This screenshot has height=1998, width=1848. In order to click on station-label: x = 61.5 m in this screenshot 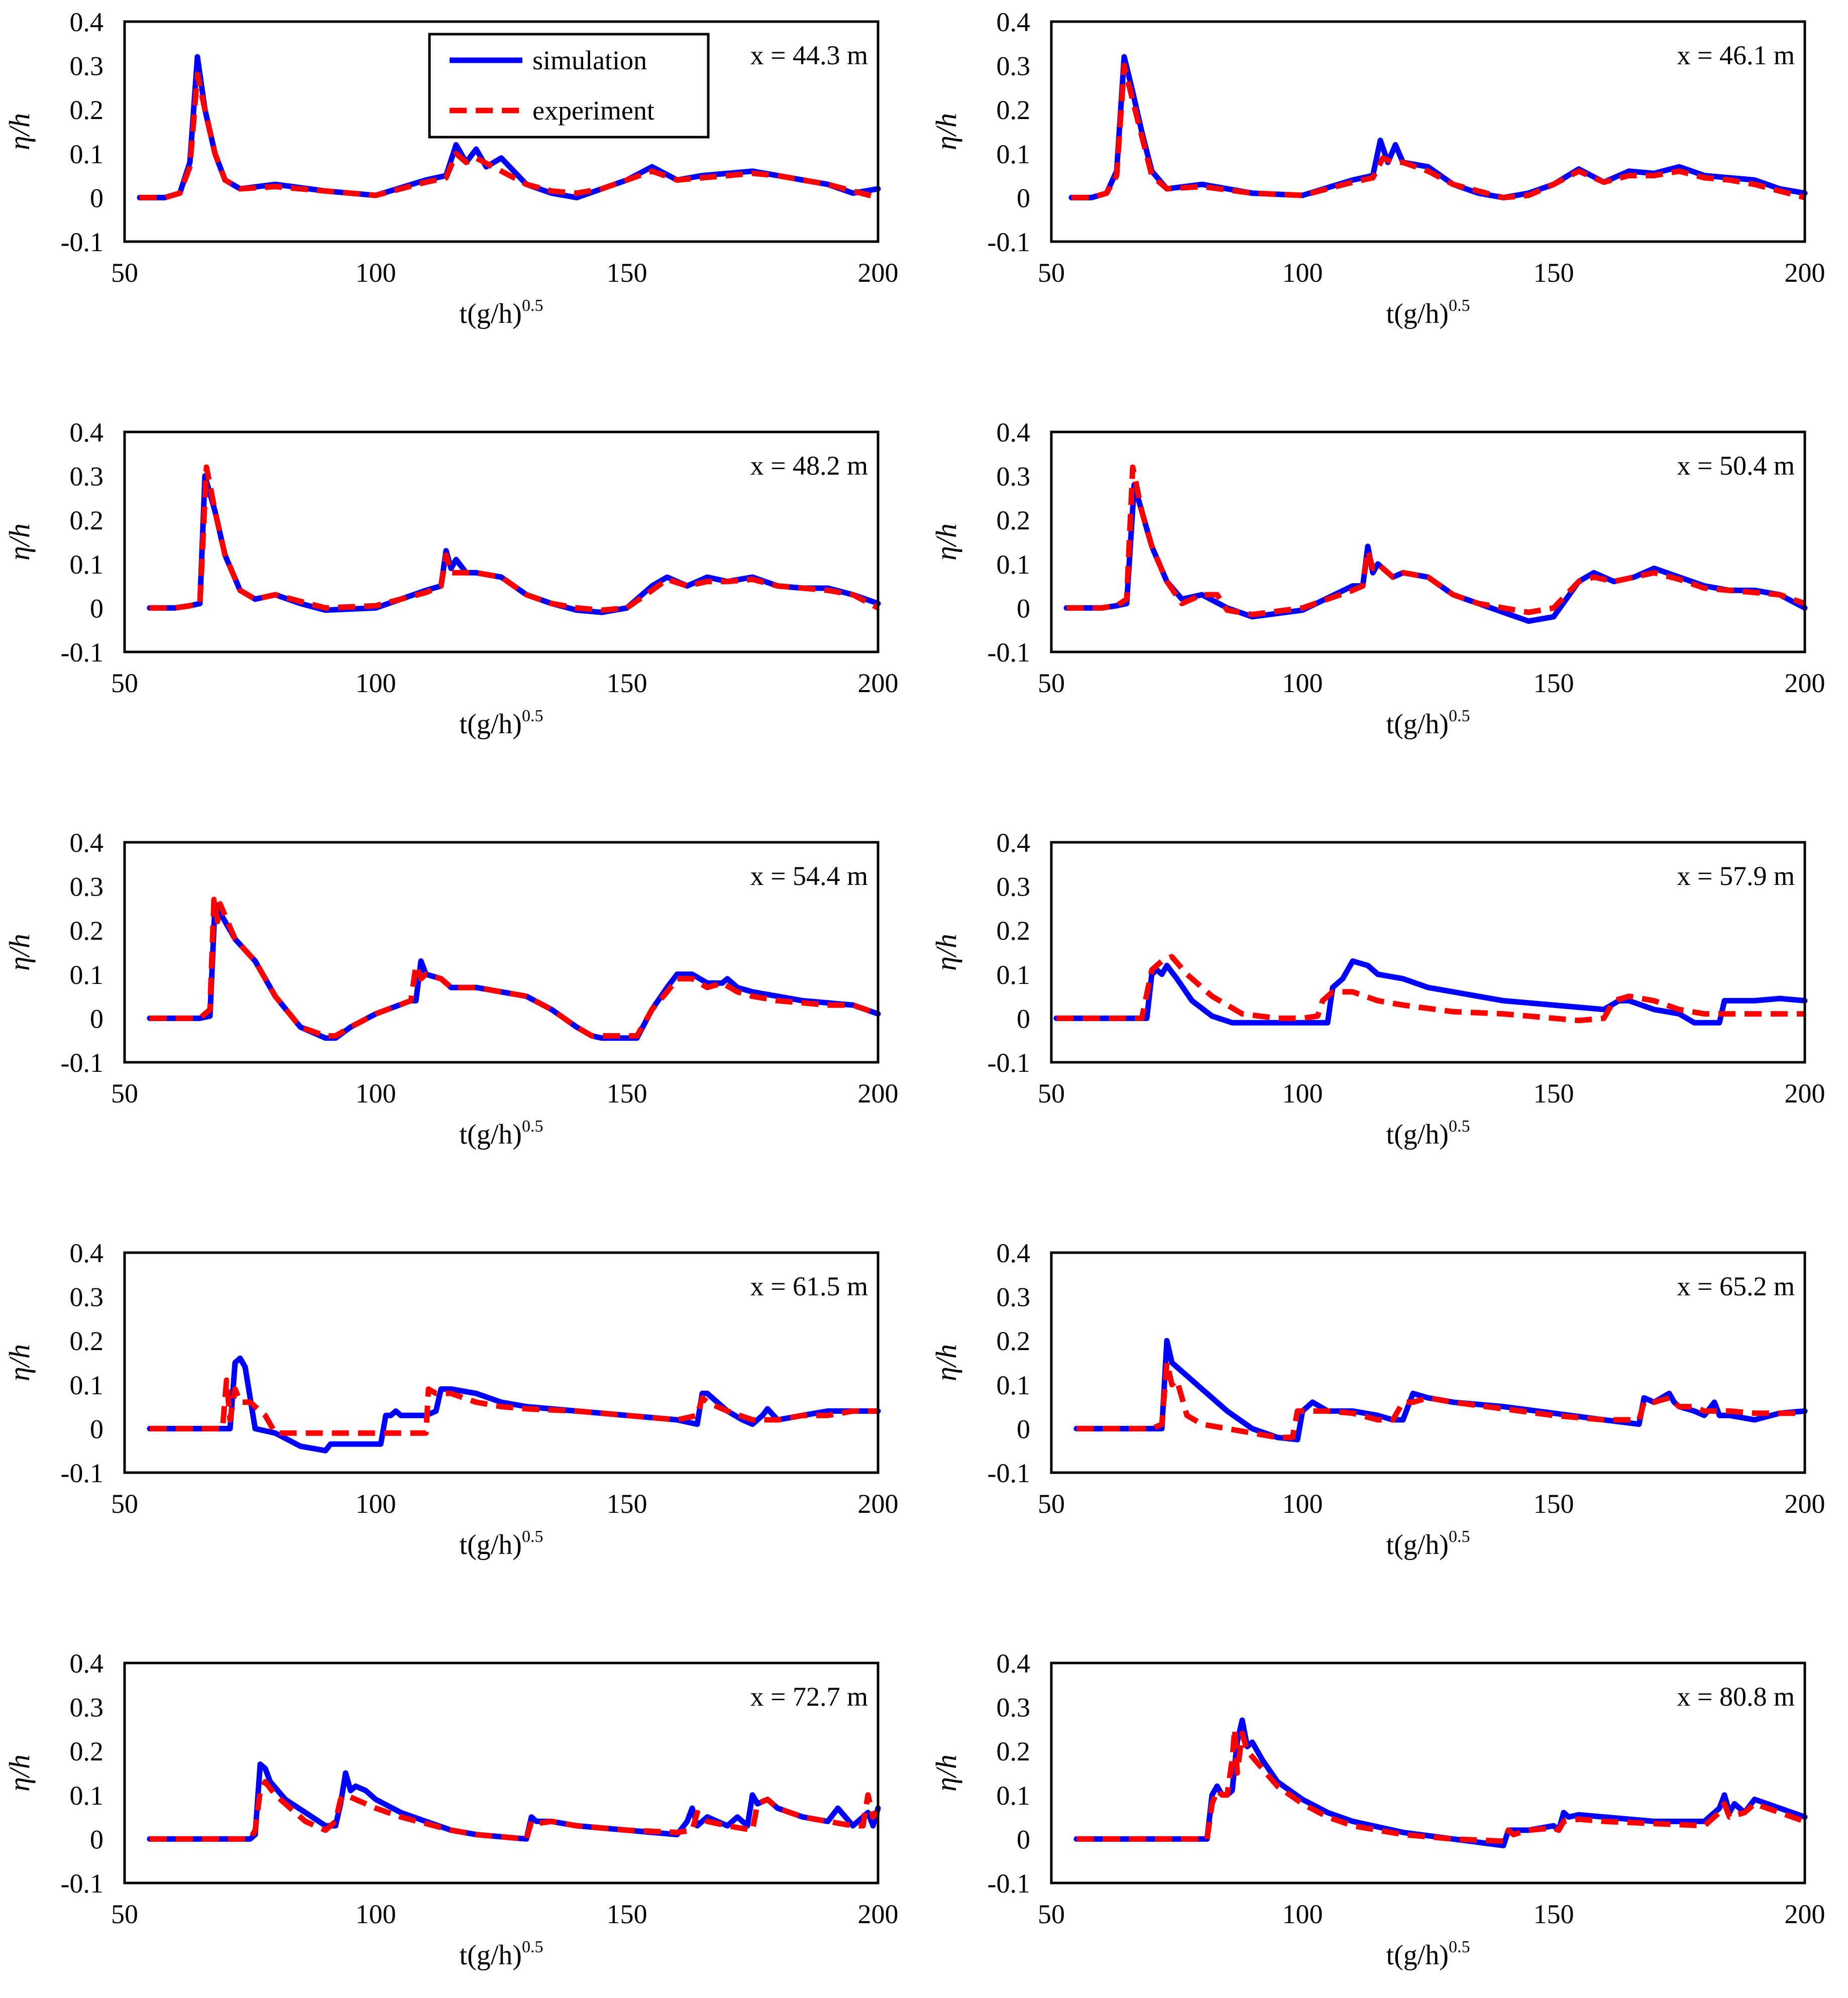, I will do `click(809, 1286)`.